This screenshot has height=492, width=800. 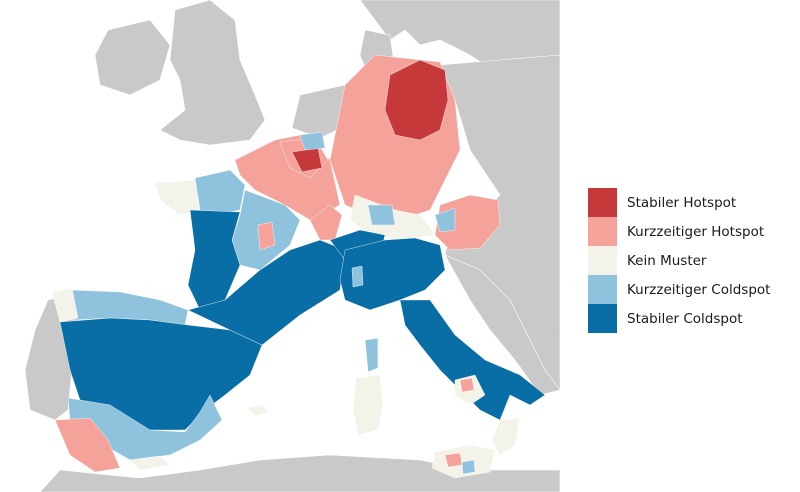 I want to click on scandinavia-land, so click(x=459, y=38).